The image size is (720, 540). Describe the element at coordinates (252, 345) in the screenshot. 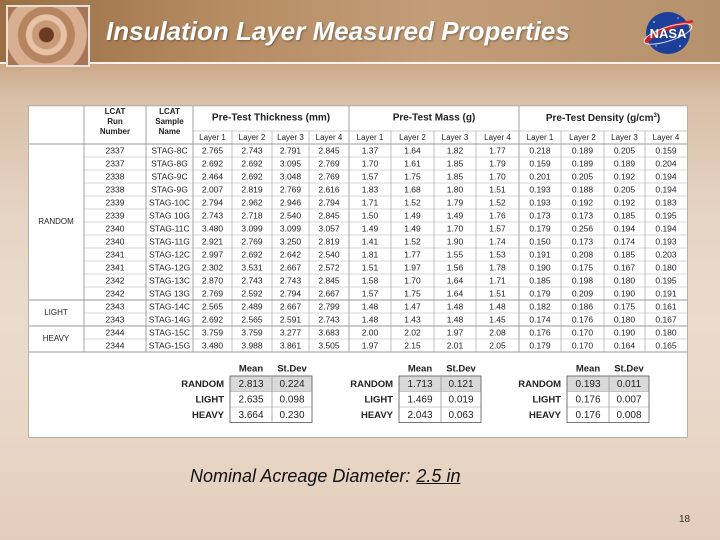

I see `thickness-cell: 3.988` at that location.